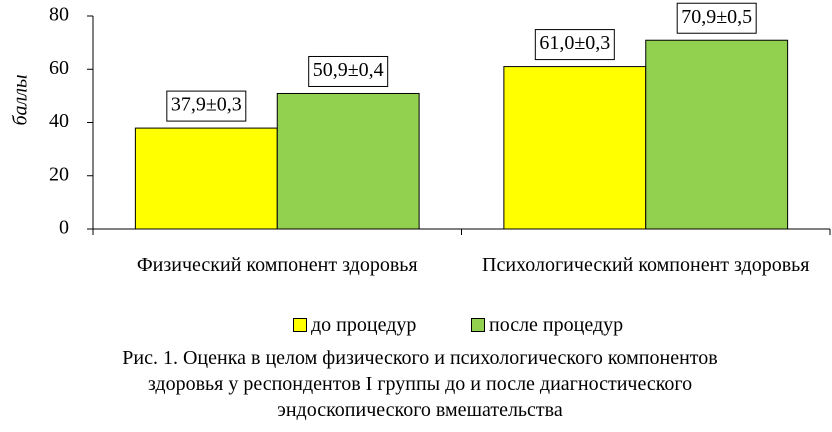  I want to click on y-tick-label: 0, so click(64, 228).